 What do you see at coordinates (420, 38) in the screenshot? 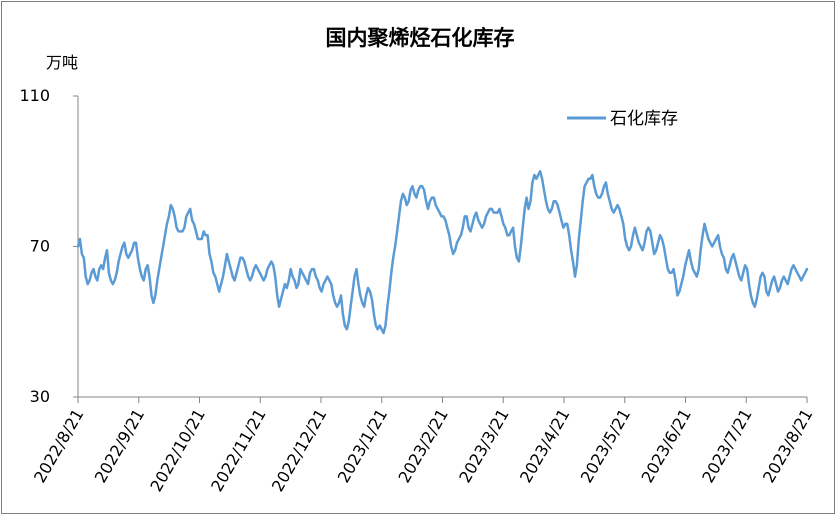
I see `chart-title: 国内聚烯烃石化库存` at bounding box center [420, 38].